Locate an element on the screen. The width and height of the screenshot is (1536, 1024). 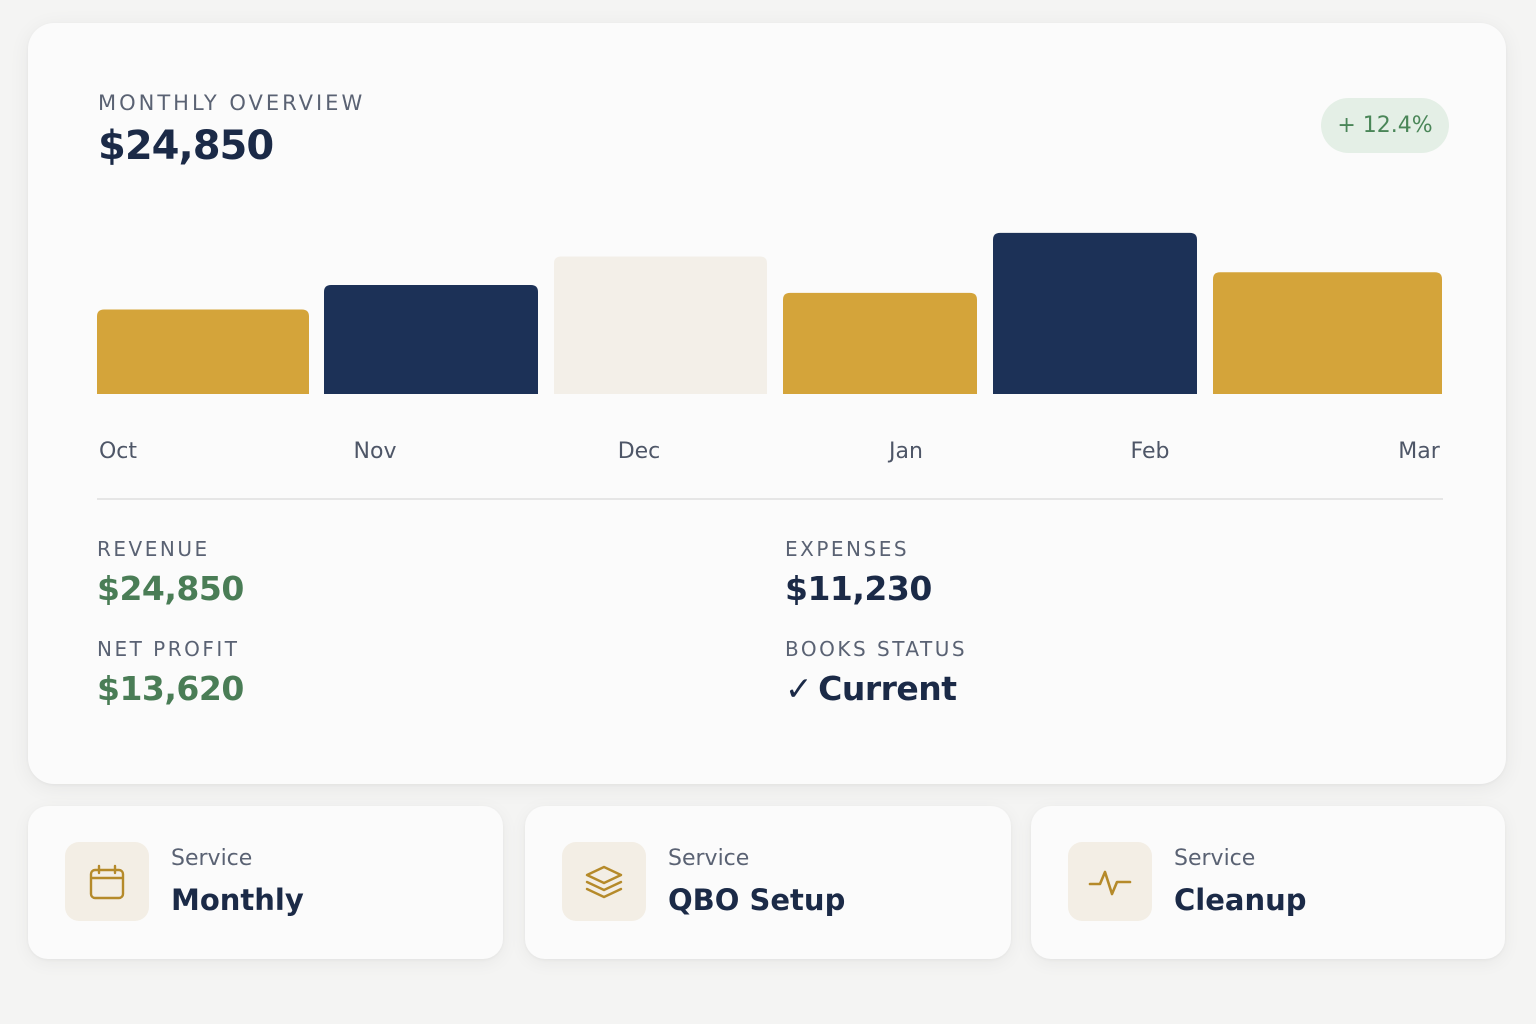
overview-title: MONTHLY OVERVIEW is located at coordinates (232, 103).